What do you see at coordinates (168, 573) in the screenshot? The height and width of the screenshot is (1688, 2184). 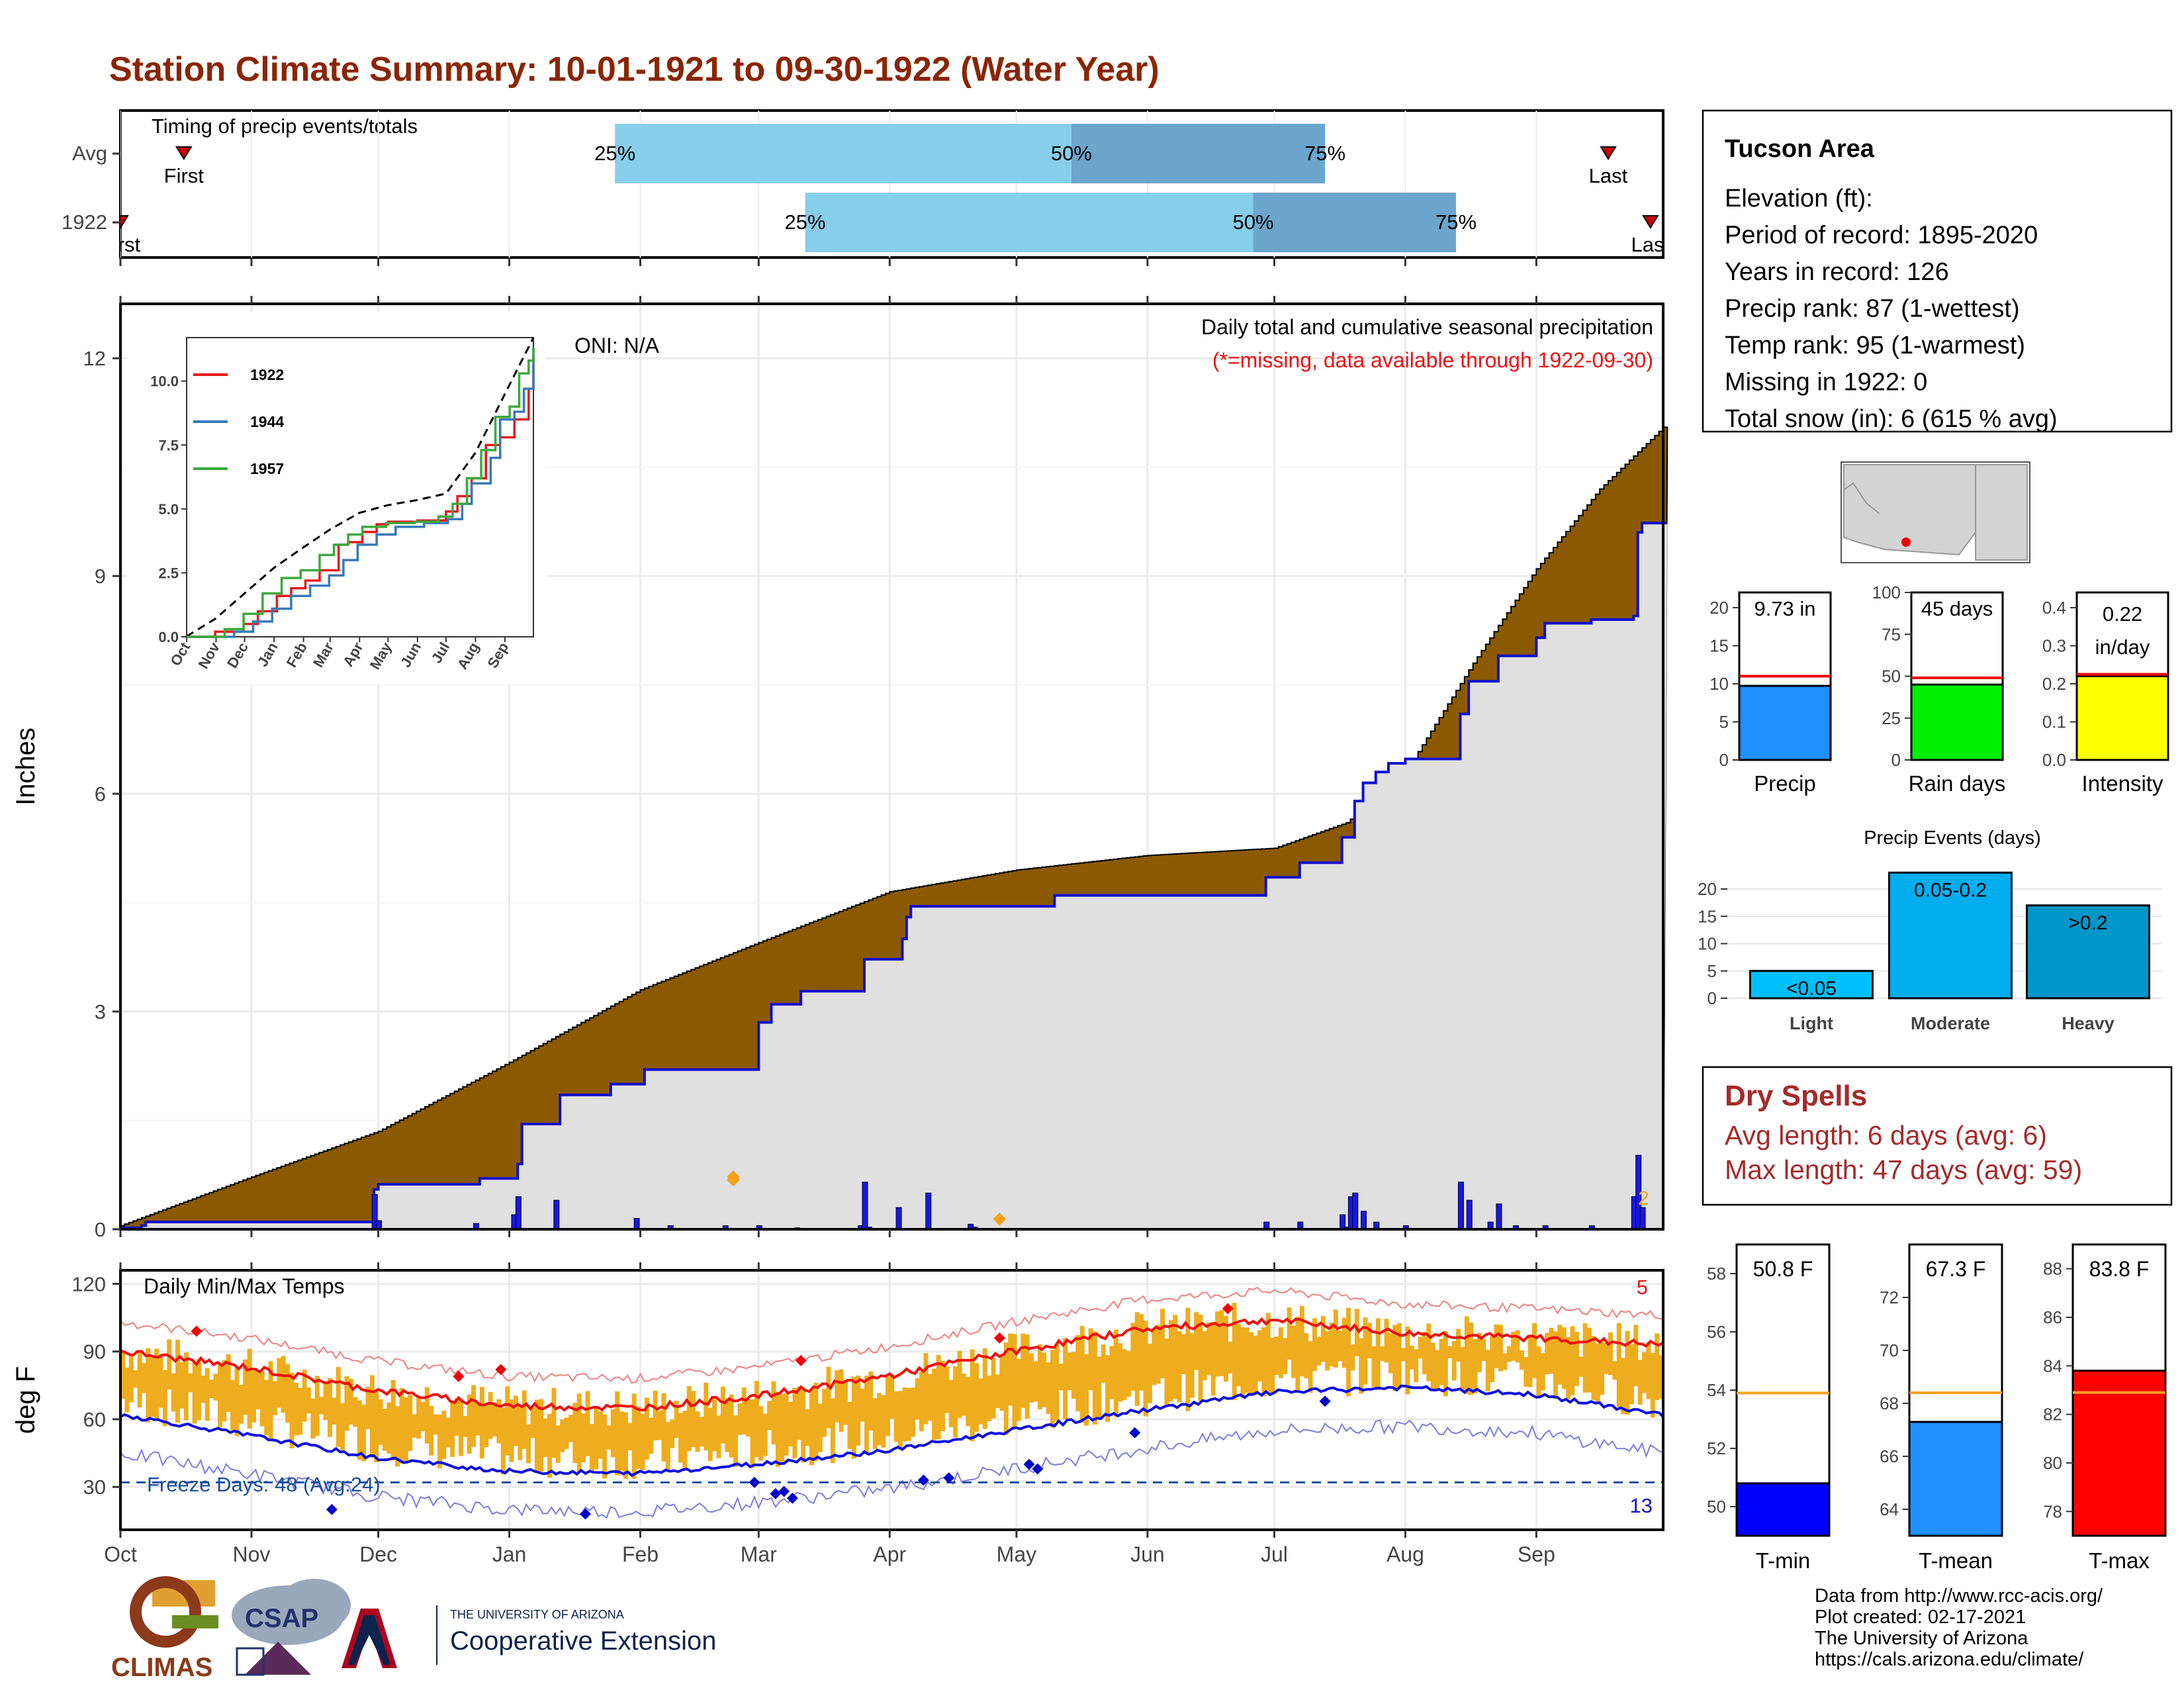 I see `inset-y-tick-label: 2.5` at bounding box center [168, 573].